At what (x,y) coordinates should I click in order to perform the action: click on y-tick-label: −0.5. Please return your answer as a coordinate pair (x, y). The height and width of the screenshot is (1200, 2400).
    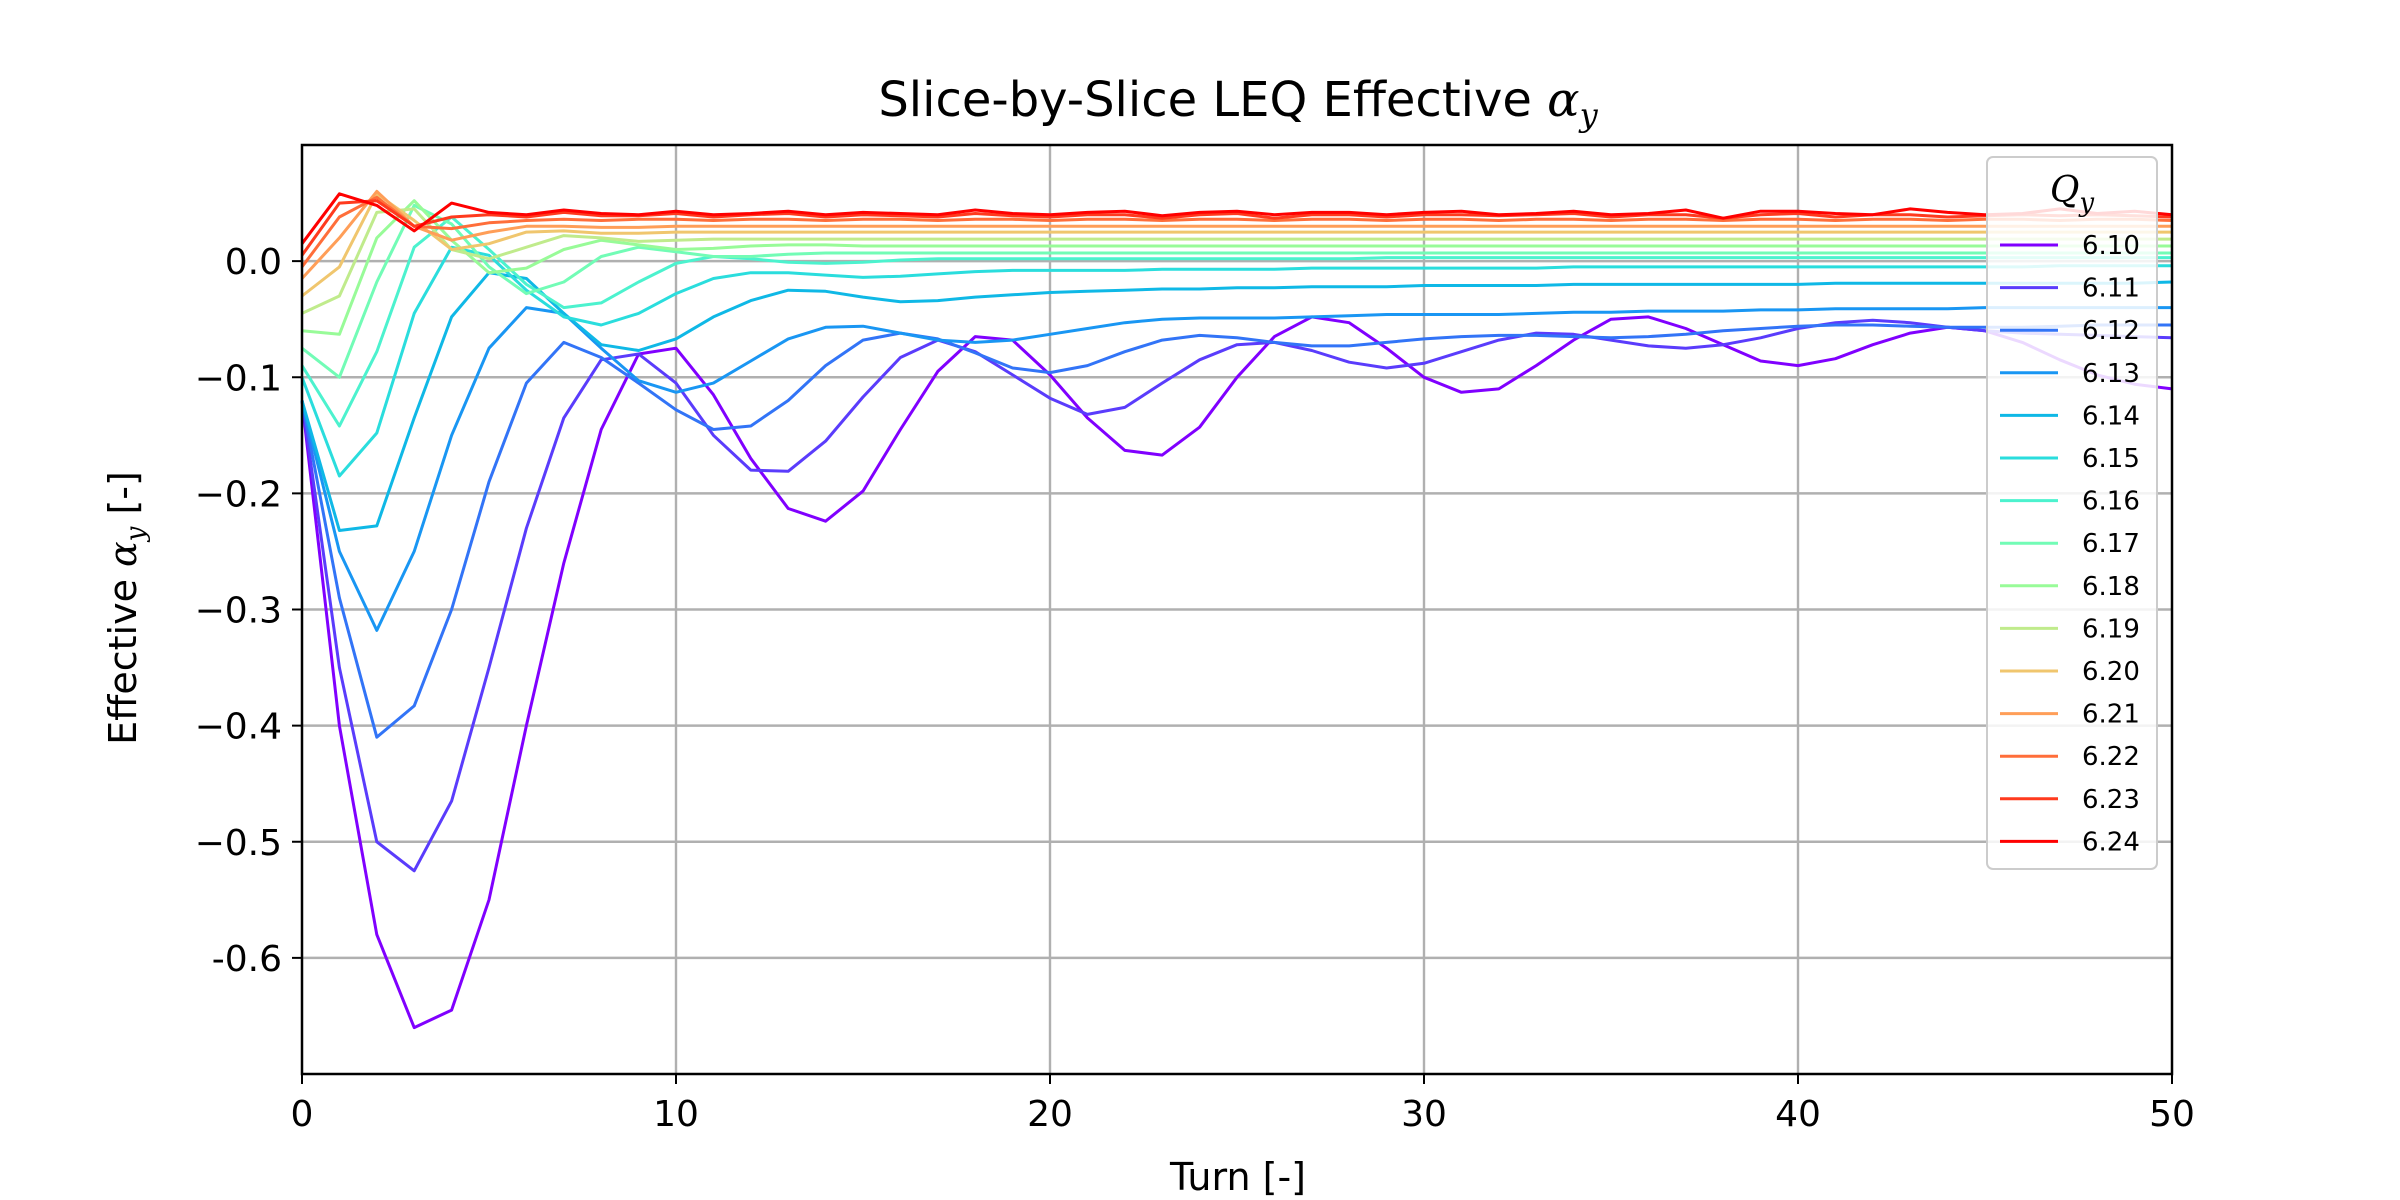
    Looking at the image, I should click on (238, 843).